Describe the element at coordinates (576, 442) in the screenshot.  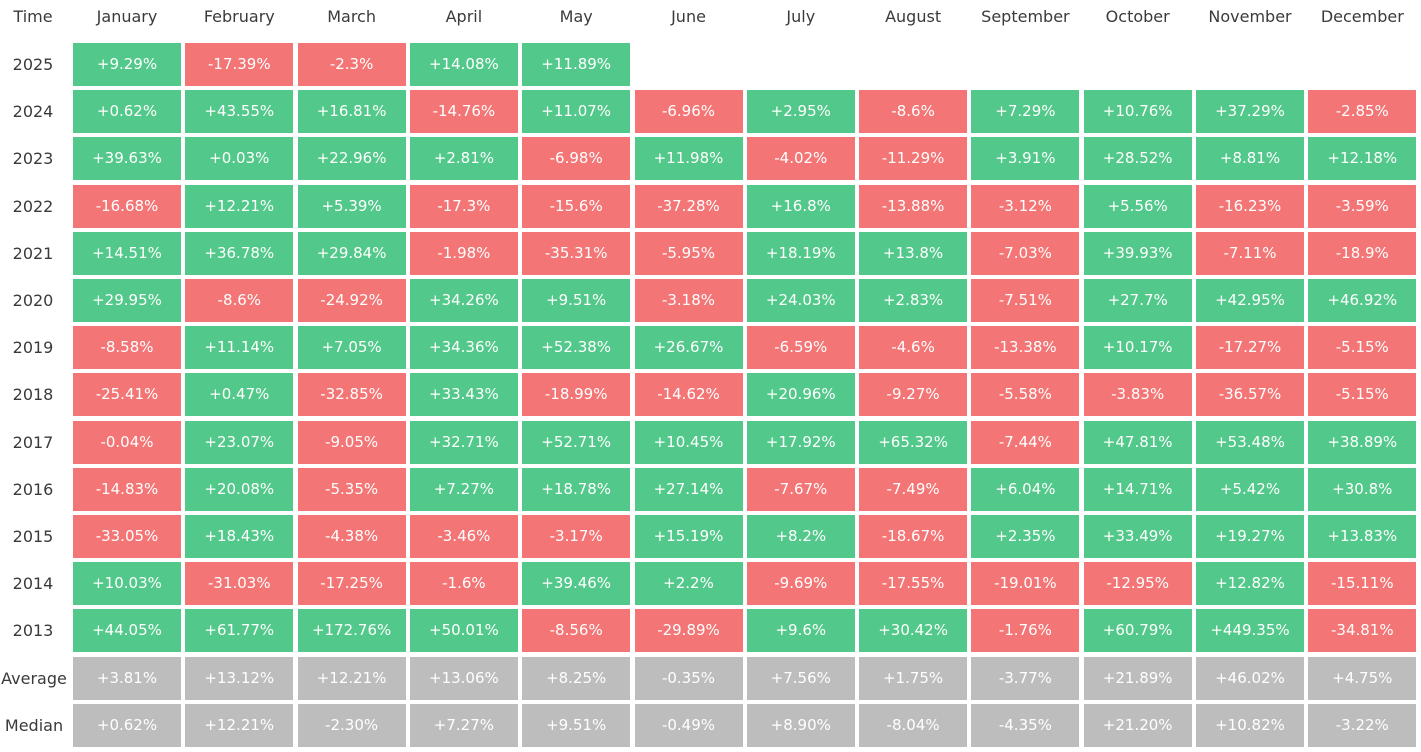
I see `return-cell: +52.71%` at that location.